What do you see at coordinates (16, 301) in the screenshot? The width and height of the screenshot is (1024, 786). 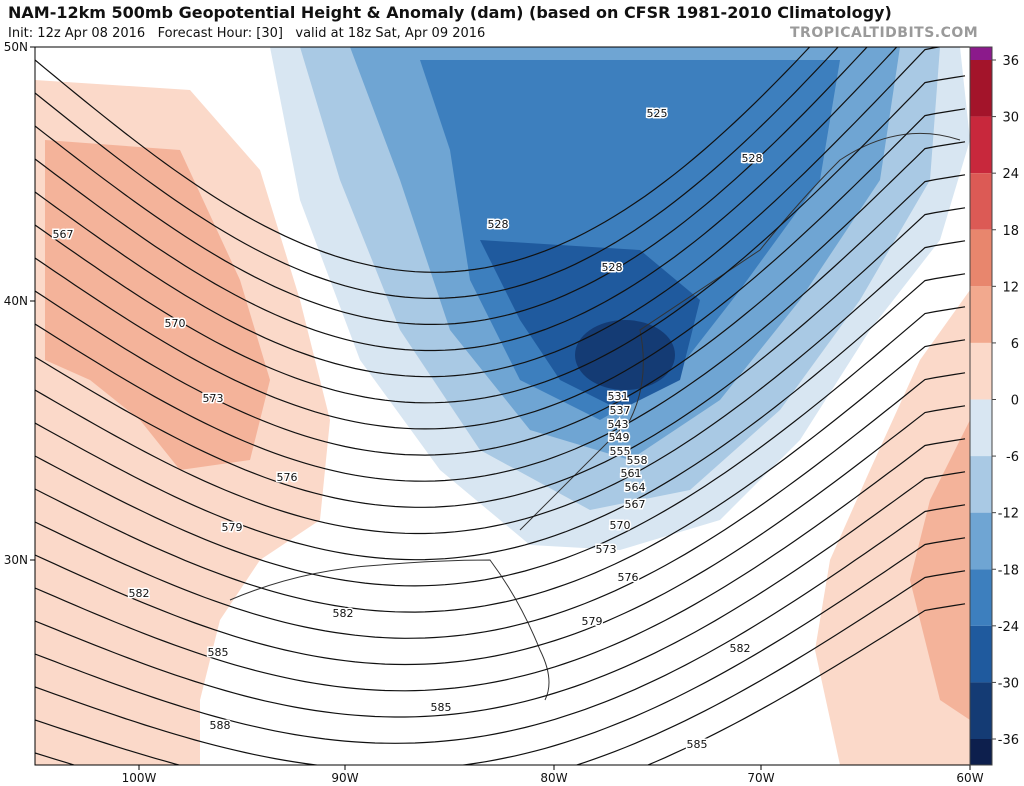 I see `lat-label: 40N` at bounding box center [16, 301].